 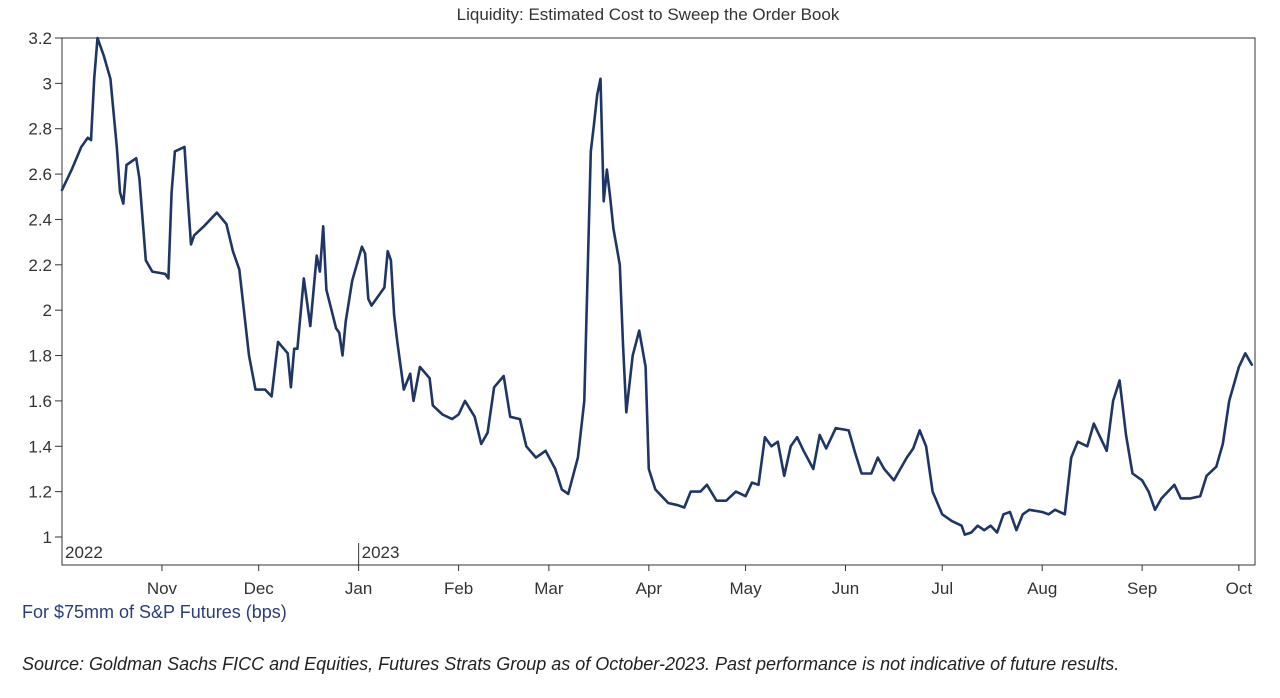 What do you see at coordinates (230, 554) in the screenshot?
I see `year-labels: 2022 2023` at bounding box center [230, 554].